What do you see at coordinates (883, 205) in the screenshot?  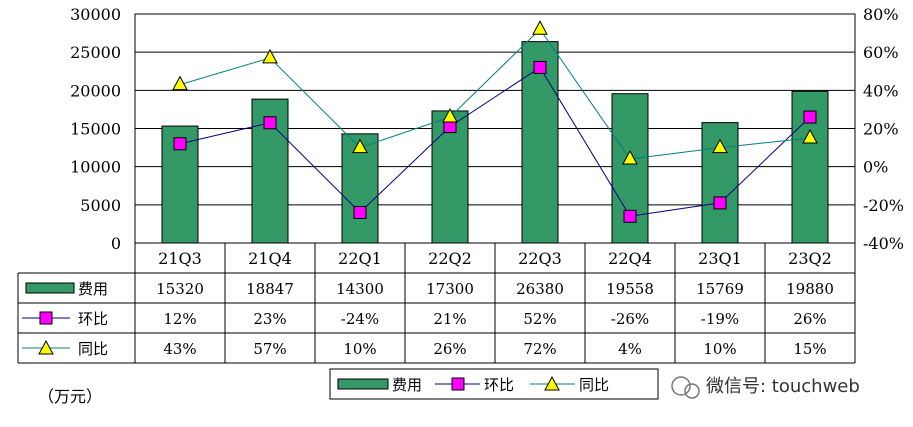 I see `y-right-tick-label: -20%` at bounding box center [883, 205].